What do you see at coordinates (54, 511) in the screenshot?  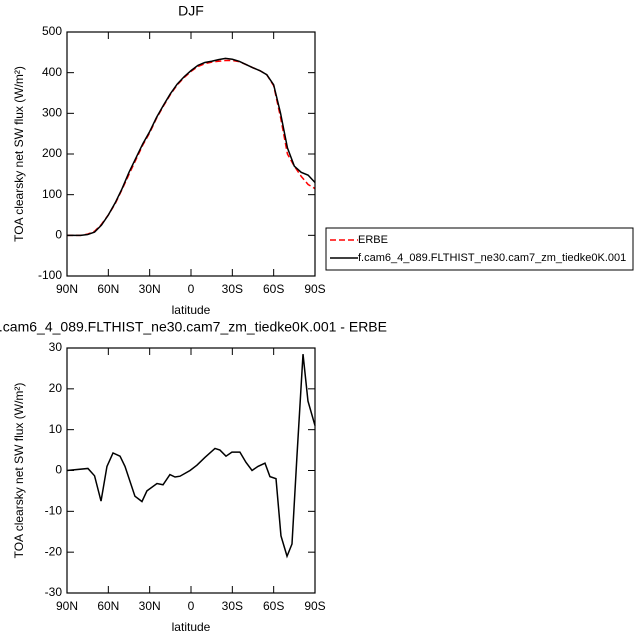 I see `y-tick-label: -10` at bounding box center [54, 511].